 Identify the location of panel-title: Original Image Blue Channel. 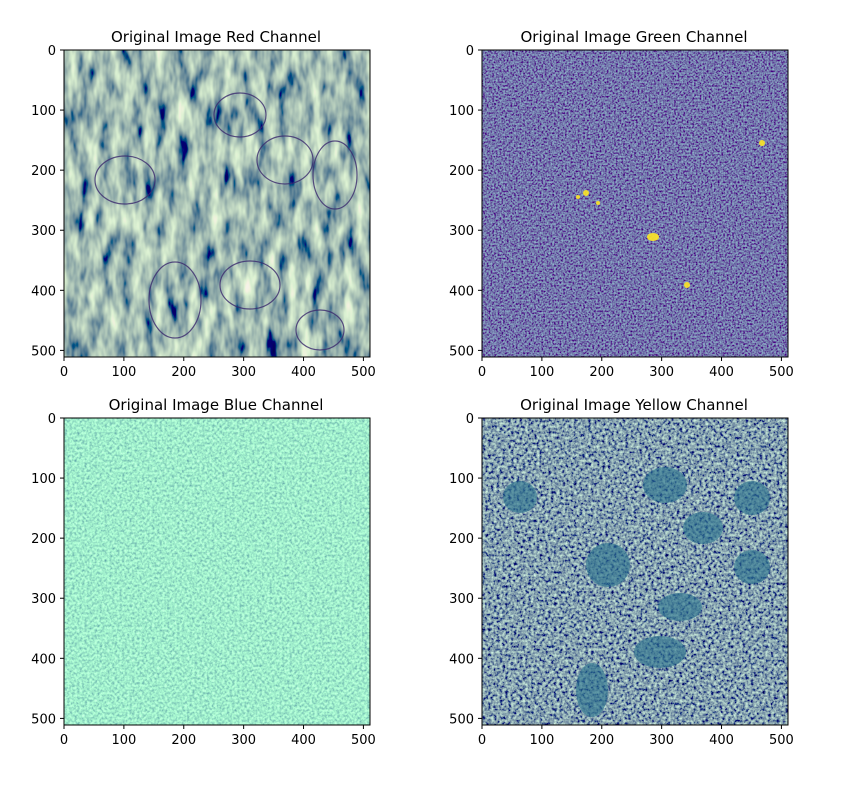
(216, 405).